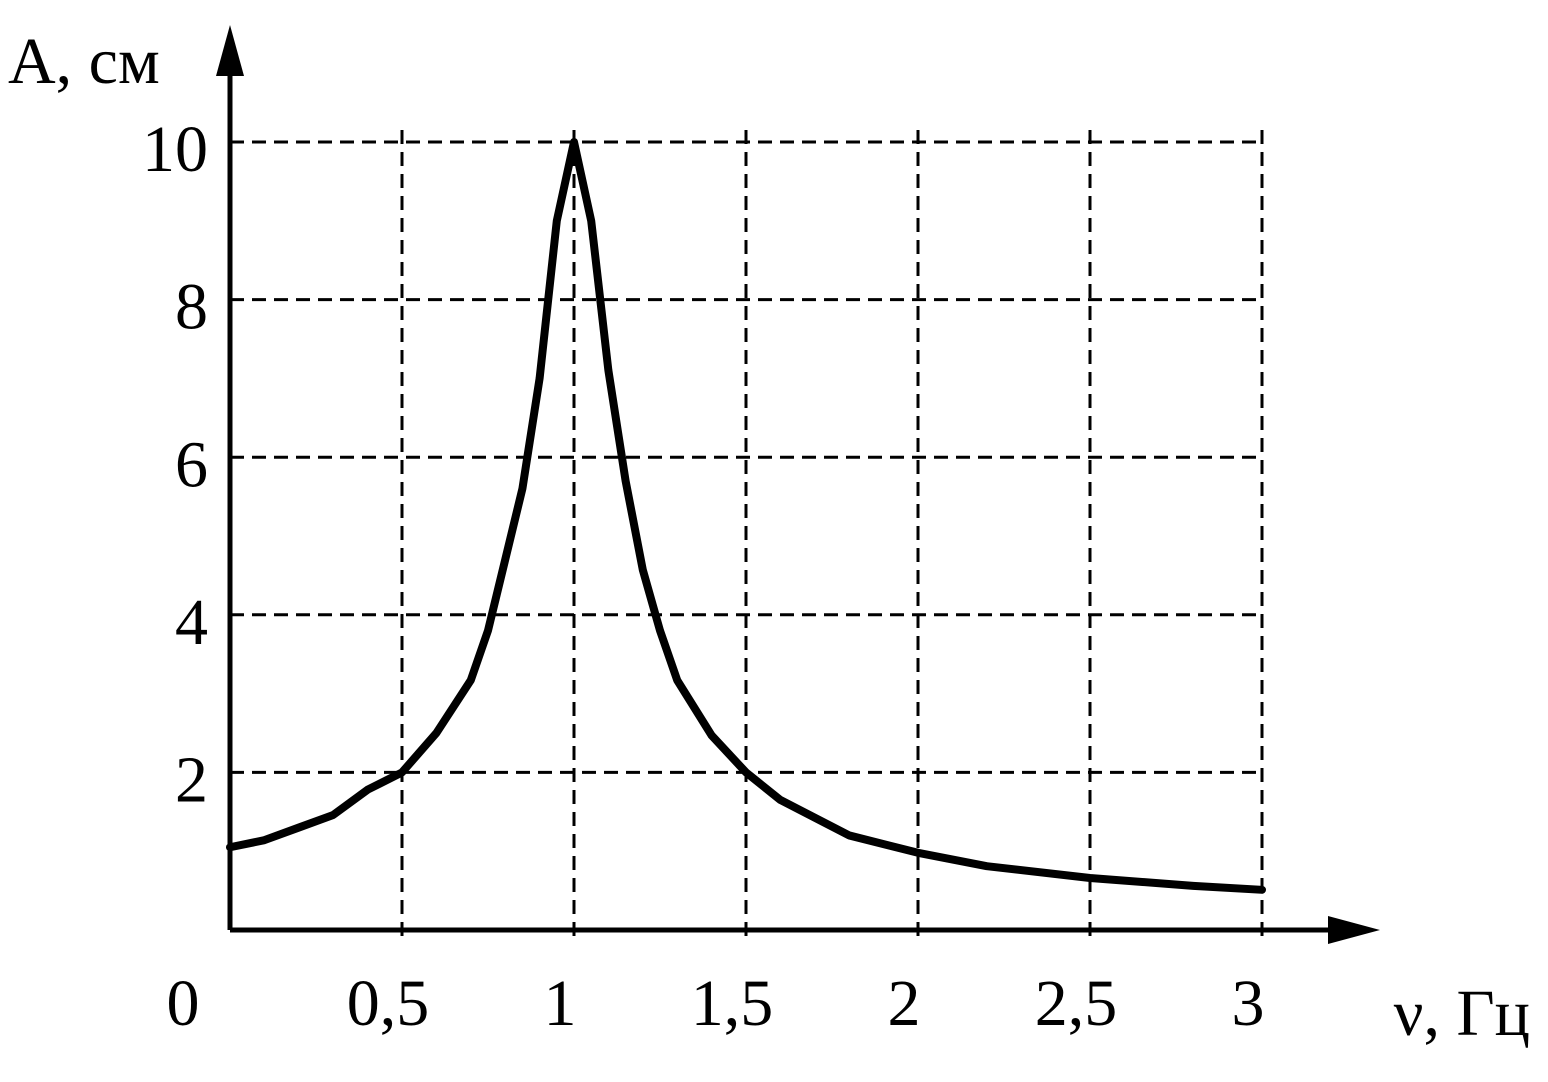 Image resolution: width=1548 pixels, height=1082 pixels. I want to click on x-axis-arrow, so click(1354, 930).